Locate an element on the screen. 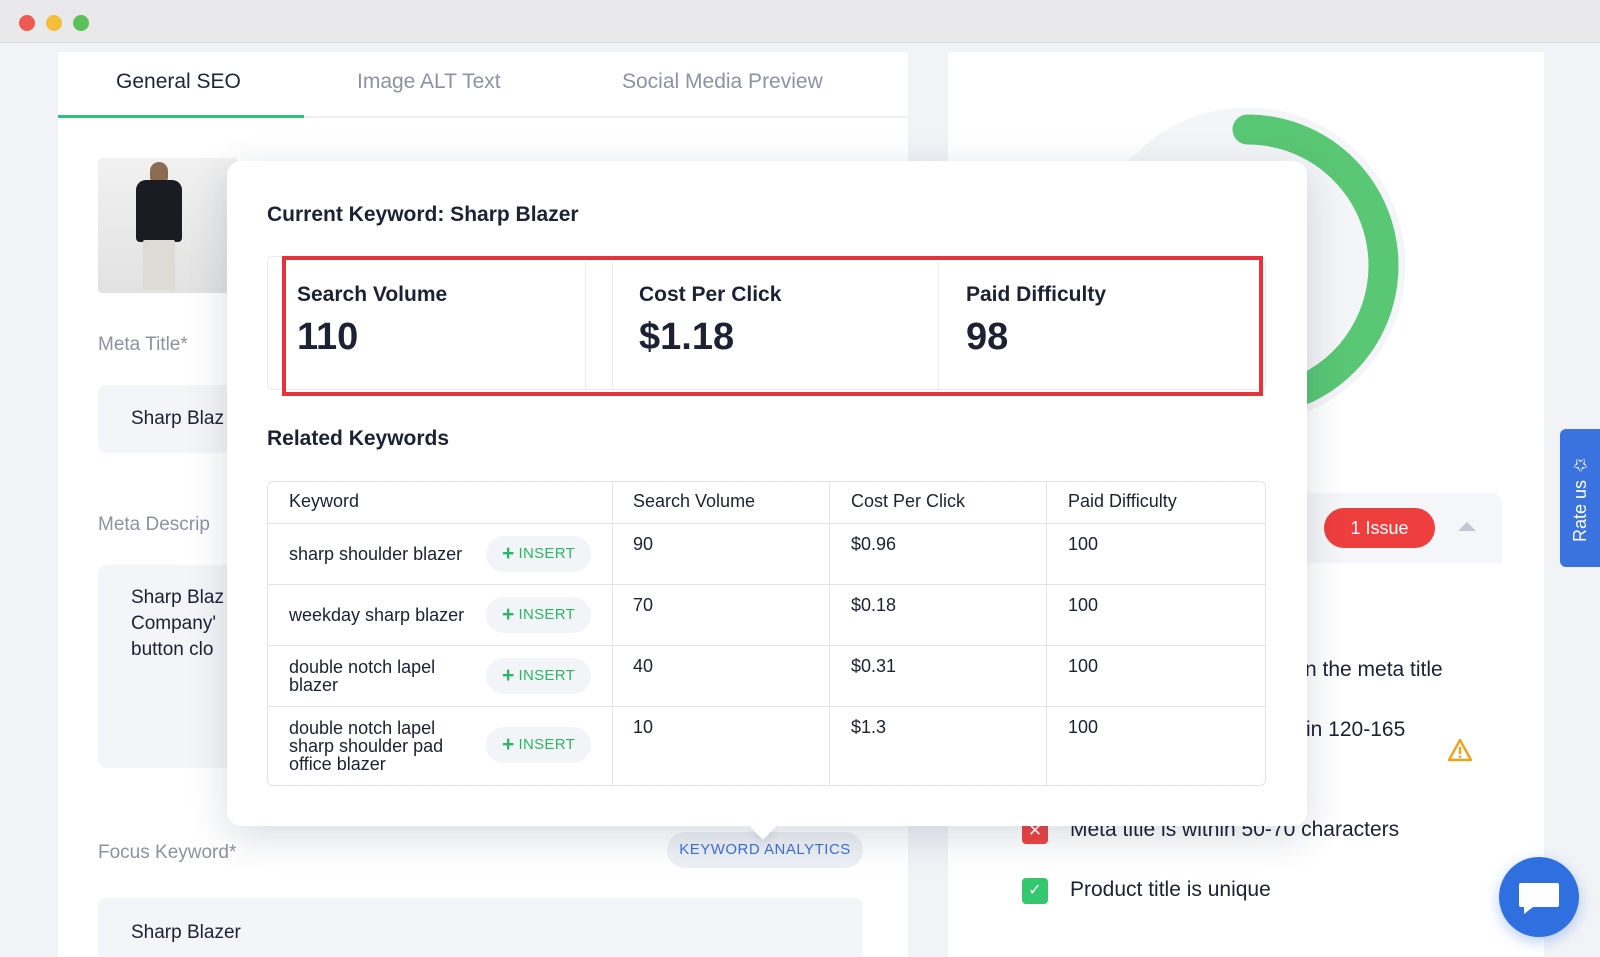 The image size is (1600, 957). paid-difficulty-label: Paid Difficulty is located at coordinates (1036, 294).